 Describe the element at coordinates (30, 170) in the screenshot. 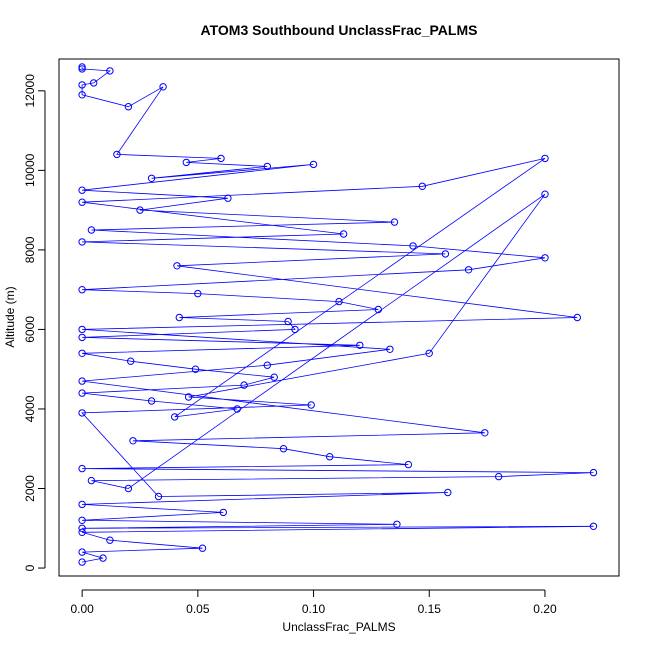

I see `y-tick-label: 10000` at that location.